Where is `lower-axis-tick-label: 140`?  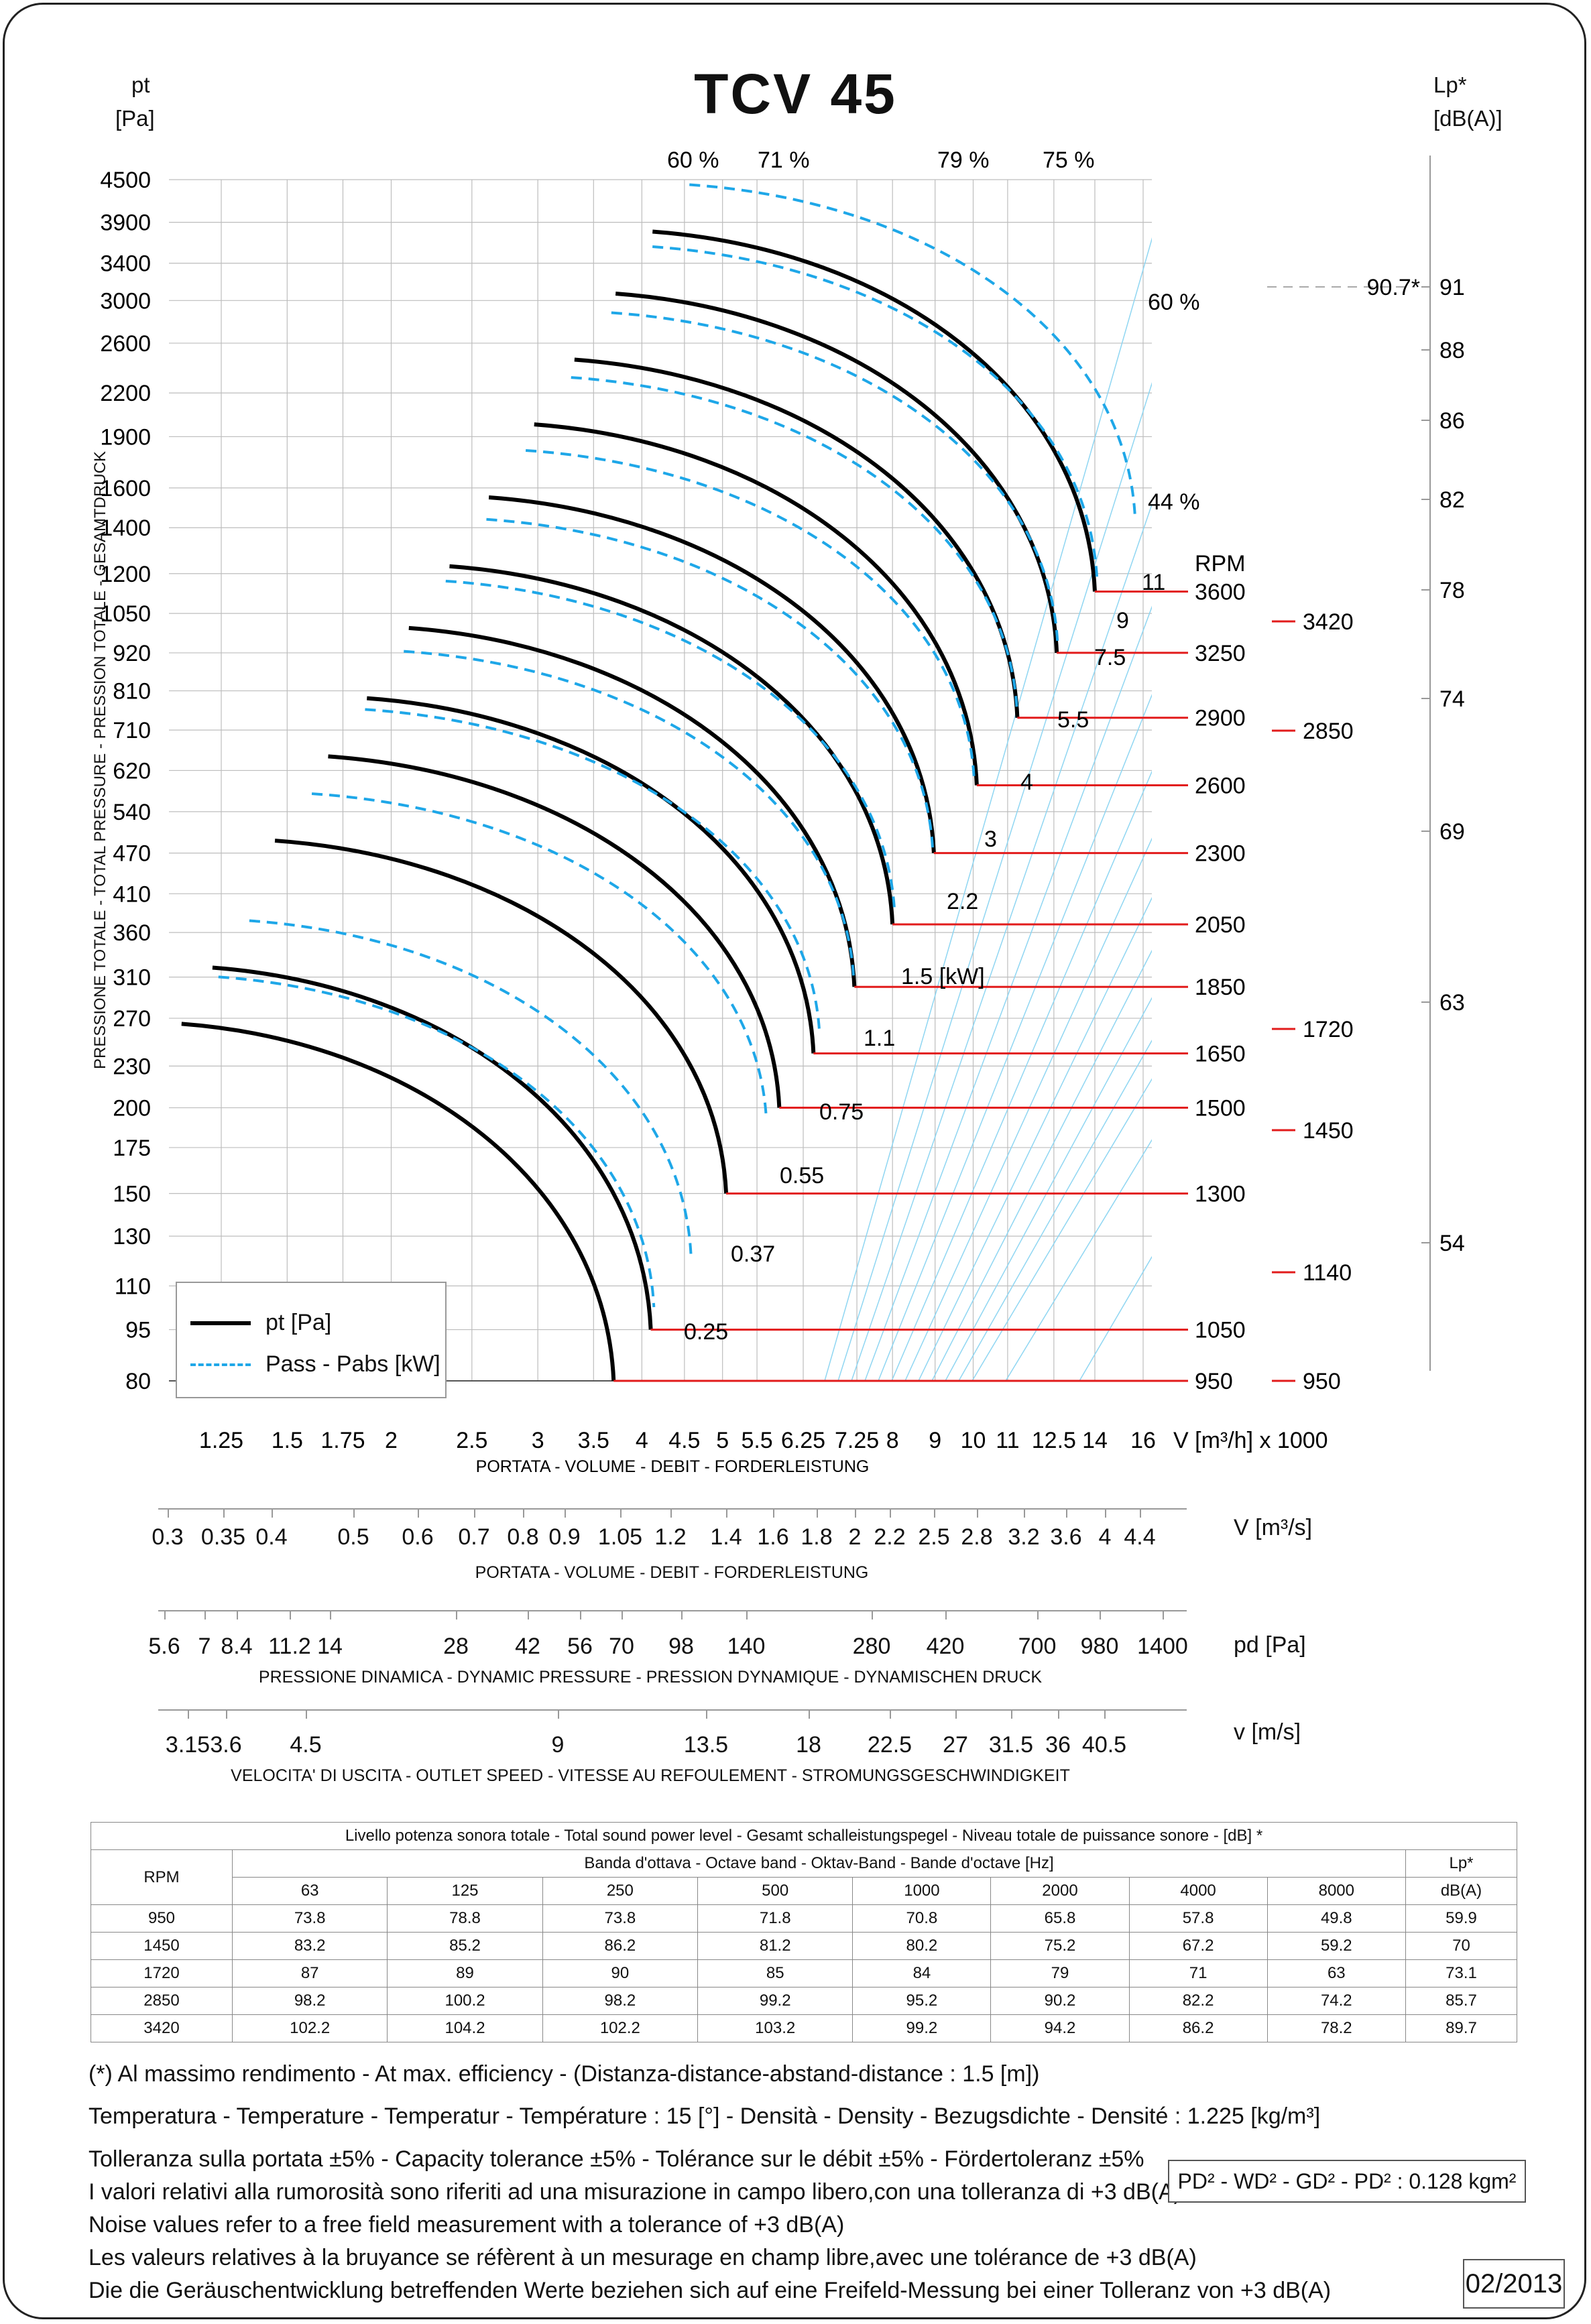
lower-axis-tick-label: 140 is located at coordinates (746, 1646).